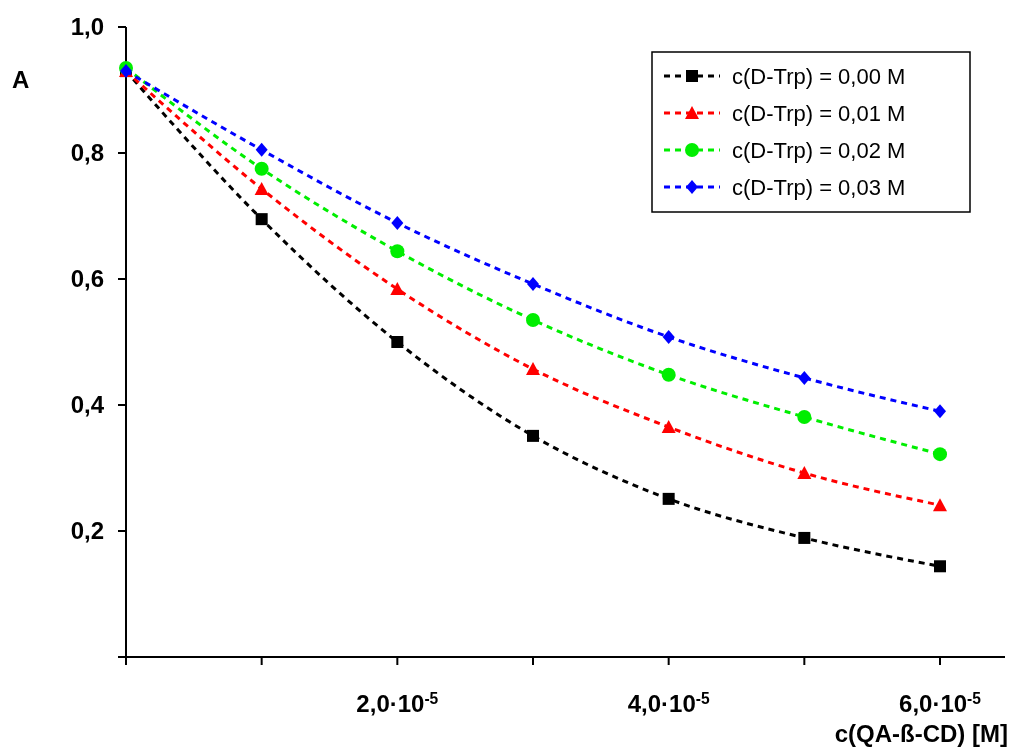  Describe the element at coordinates (21, 79) in the screenshot. I see `y-axis-title: A` at that location.